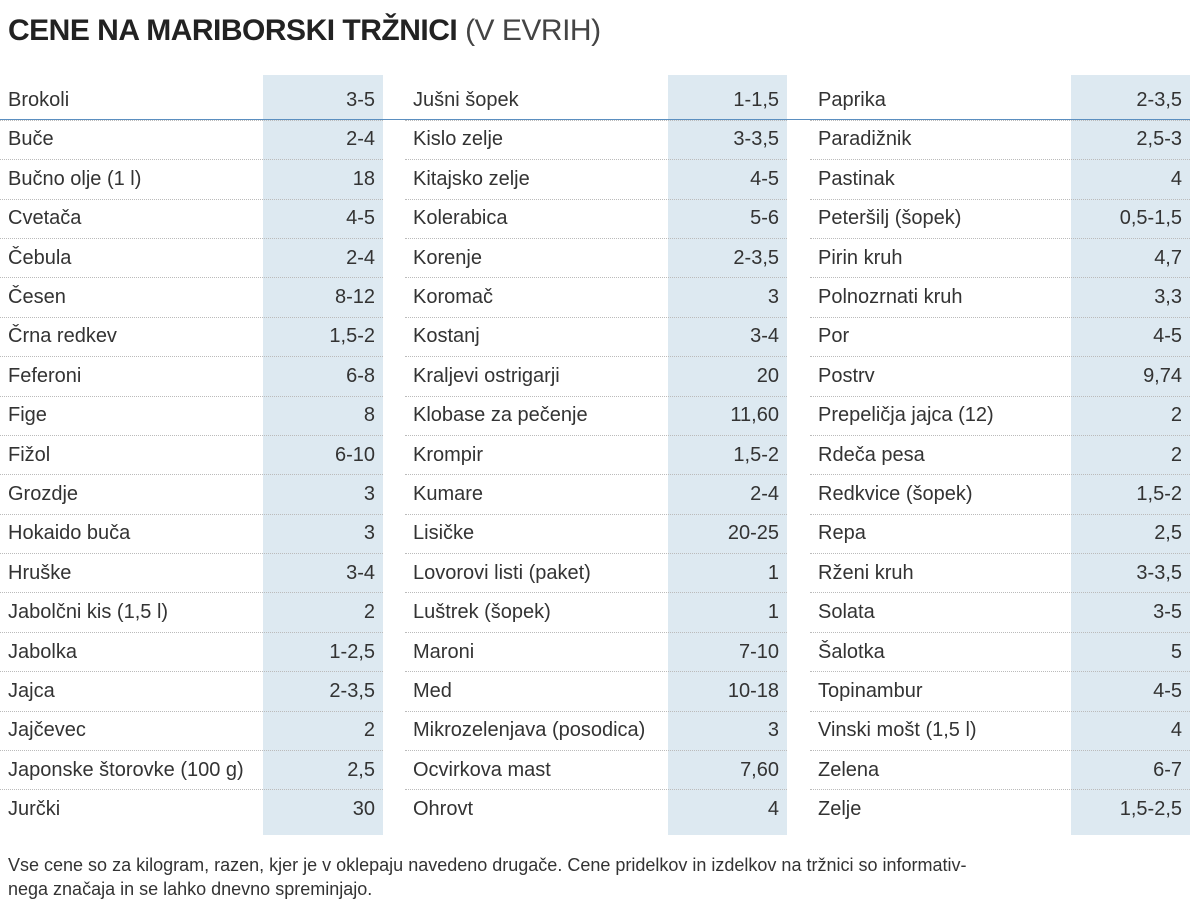 The height and width of the screenshot is (912, 1200). I want to click on item-name: Črna redkev, so click(62, 336).